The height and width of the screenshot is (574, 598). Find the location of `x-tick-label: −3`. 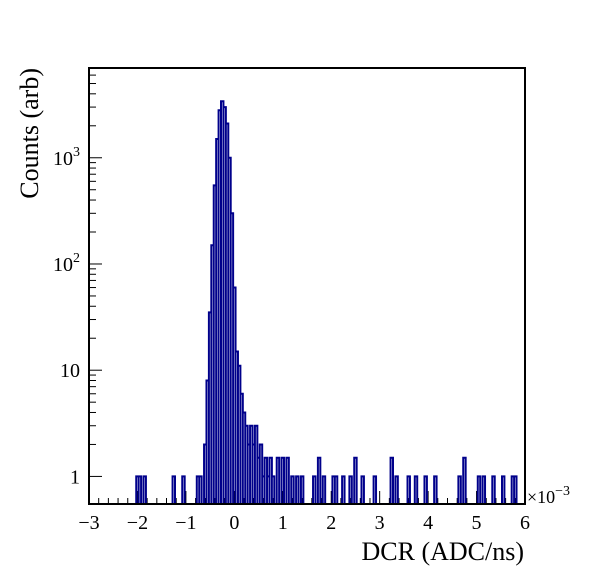

x-tick-label: −3 is located at coordinates (88, 523).